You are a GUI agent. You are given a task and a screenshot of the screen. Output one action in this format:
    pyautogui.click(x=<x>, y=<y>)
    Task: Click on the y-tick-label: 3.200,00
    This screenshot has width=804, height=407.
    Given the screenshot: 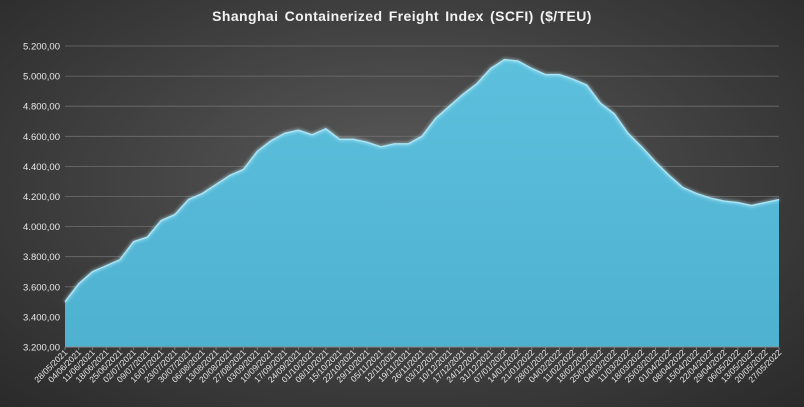 What is the action you would take?
    pyautogui.click(x=41, y=348)
    